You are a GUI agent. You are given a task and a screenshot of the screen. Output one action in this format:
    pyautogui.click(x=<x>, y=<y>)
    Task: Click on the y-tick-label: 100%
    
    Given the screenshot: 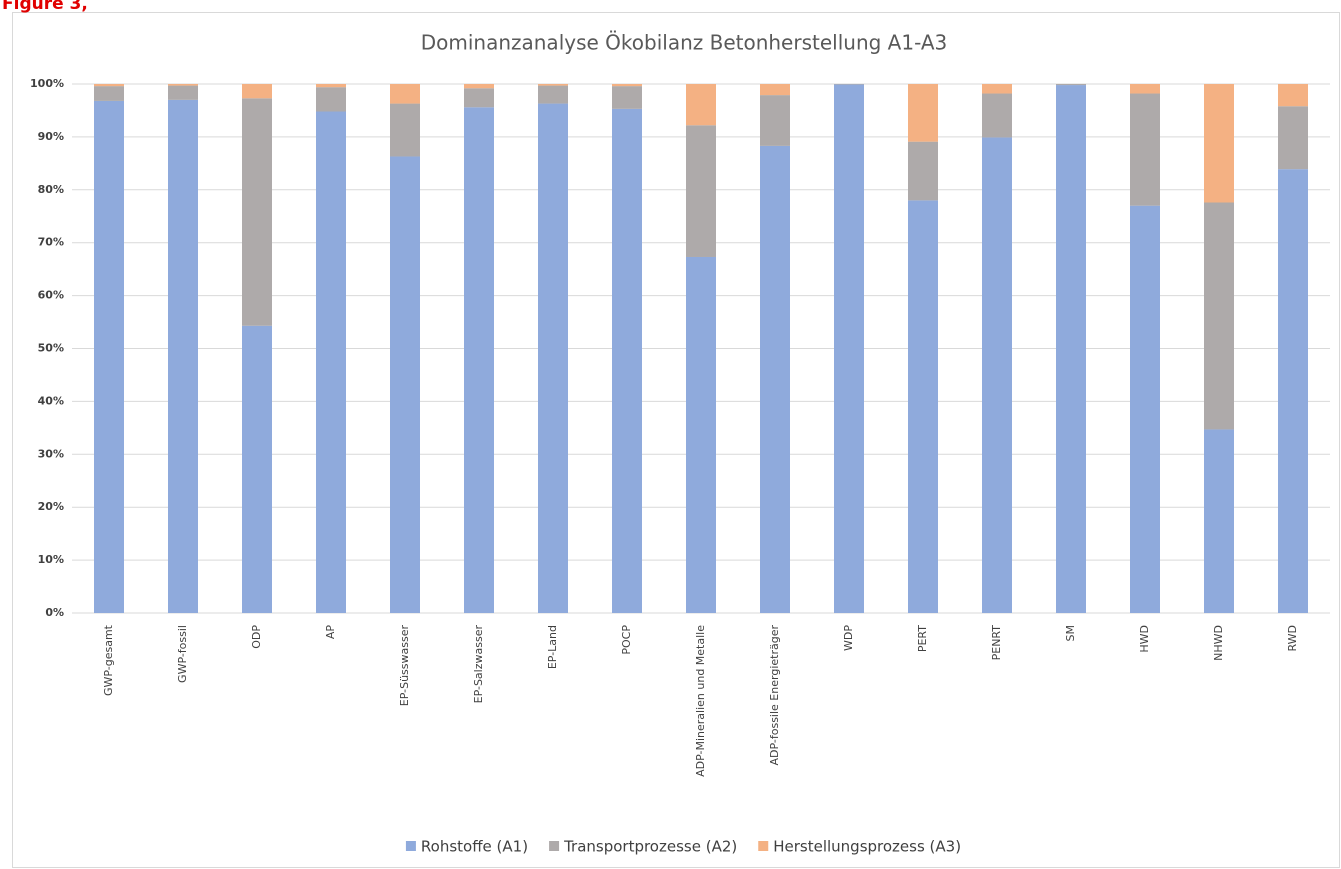 What is the action you would take?
    pyautogui.click(x=47, y=83)
    